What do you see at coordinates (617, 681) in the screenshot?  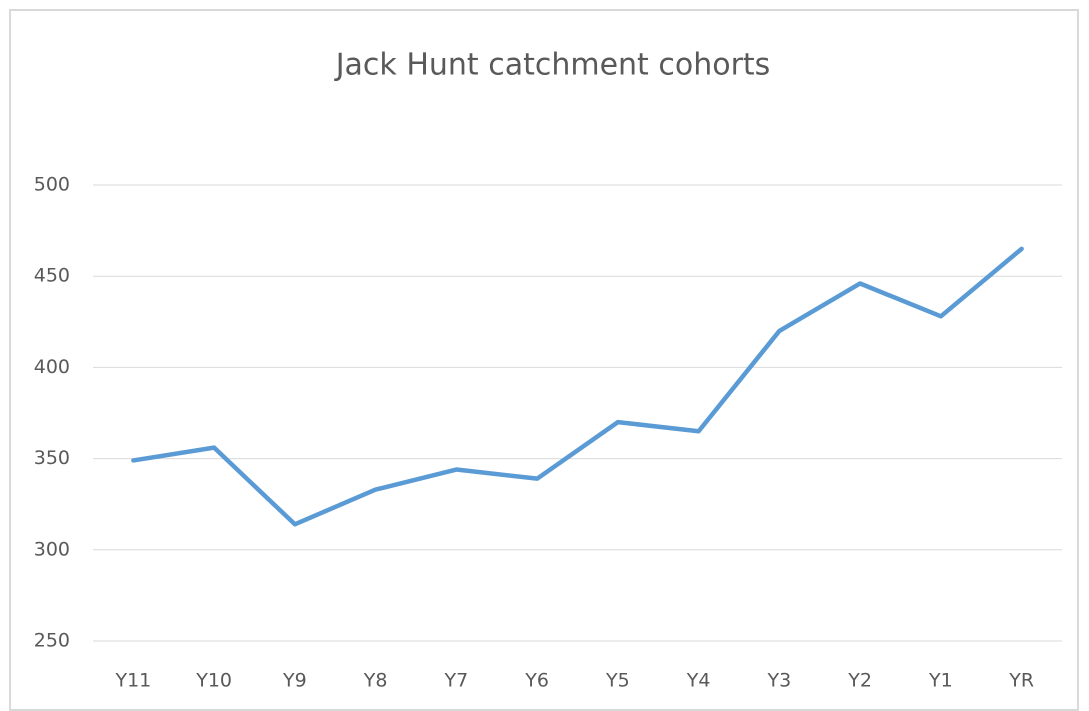 I see `x-tick-label: Y5` at bounding box center [617, 681].